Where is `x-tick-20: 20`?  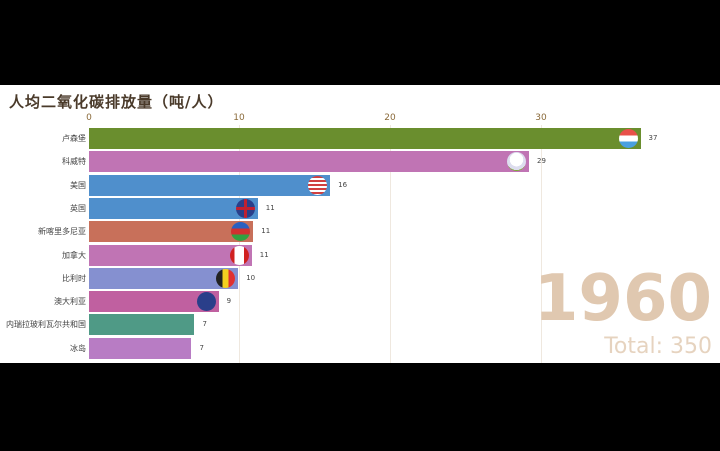
x-tick-20: 20 is located at coordinates (390, 118).